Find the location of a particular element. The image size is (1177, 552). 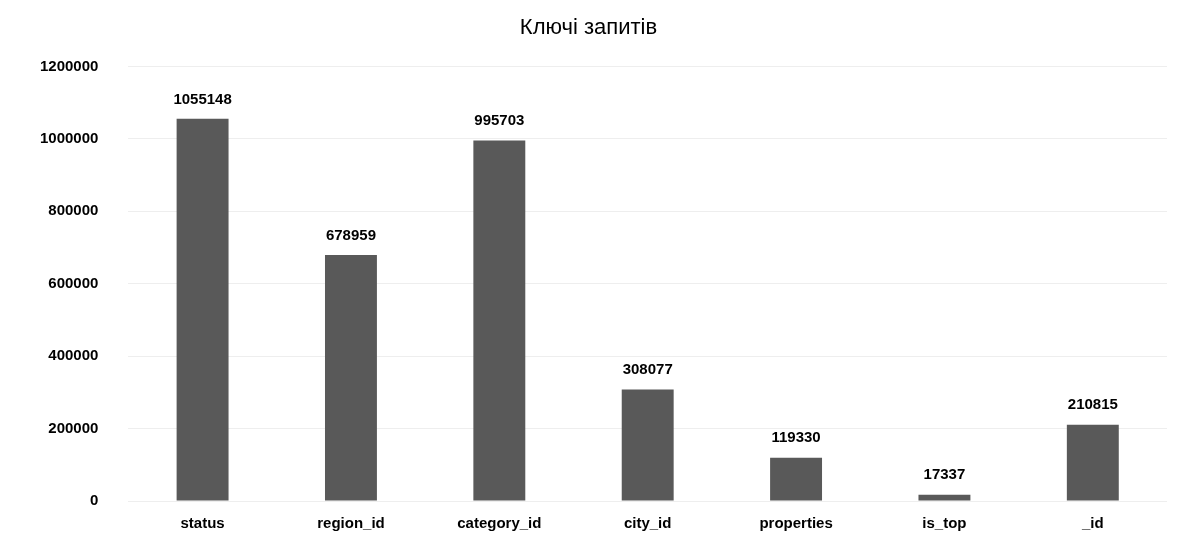

x-tick-label: _id is located at coordinates (1092, 523).